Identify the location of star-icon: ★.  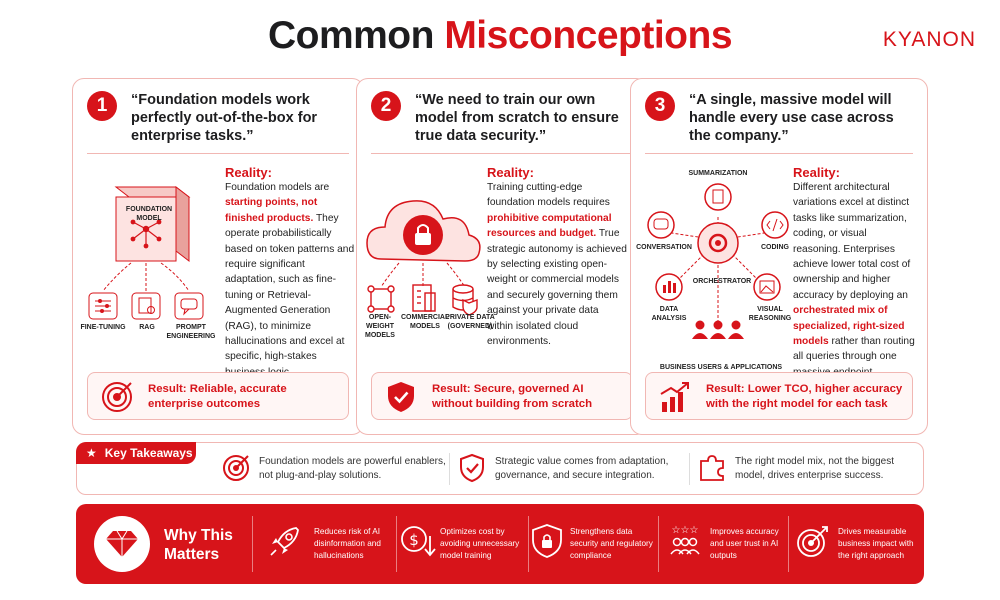
(91, 453).